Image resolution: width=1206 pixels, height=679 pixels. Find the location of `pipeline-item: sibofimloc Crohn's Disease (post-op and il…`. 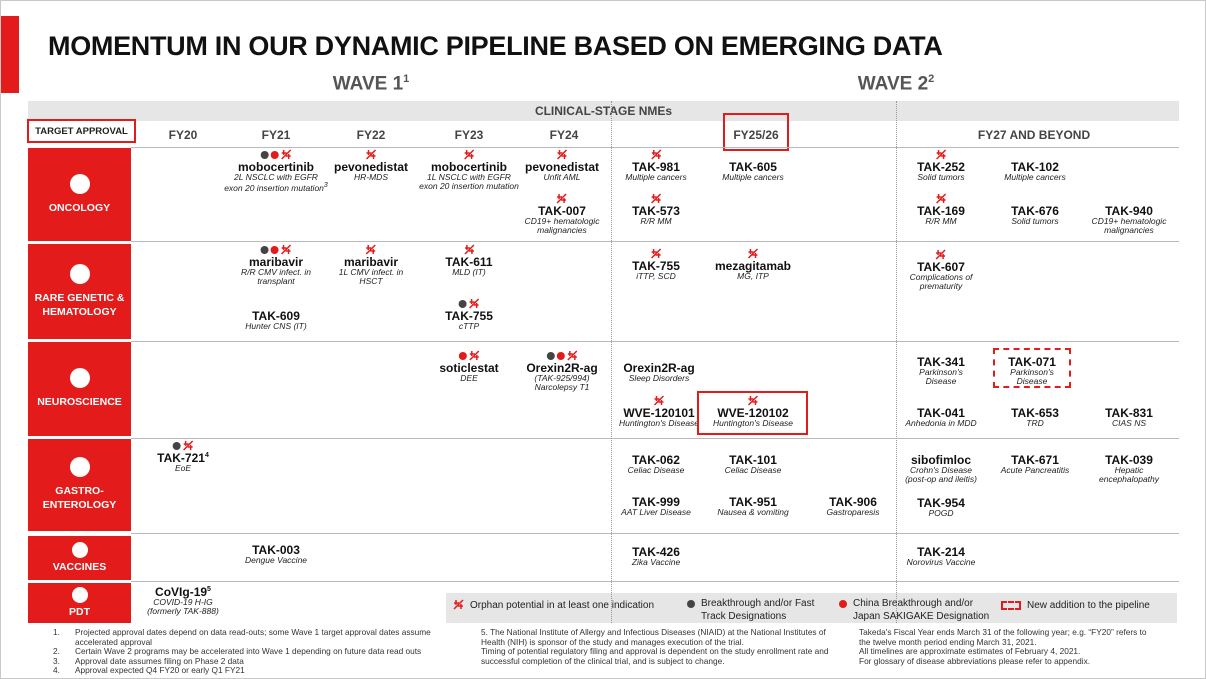

pipeline-item: sibofimloc Crohn's Disease (post-op and il… is located at coordinates (941, 469).